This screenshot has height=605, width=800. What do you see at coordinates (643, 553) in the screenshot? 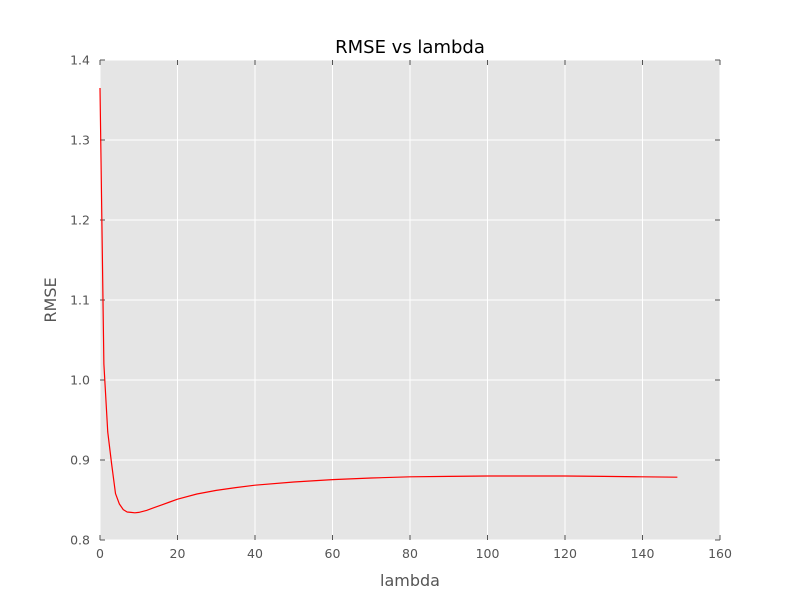
I see `x-tick-label: 140` at bounding box center [643, 553].